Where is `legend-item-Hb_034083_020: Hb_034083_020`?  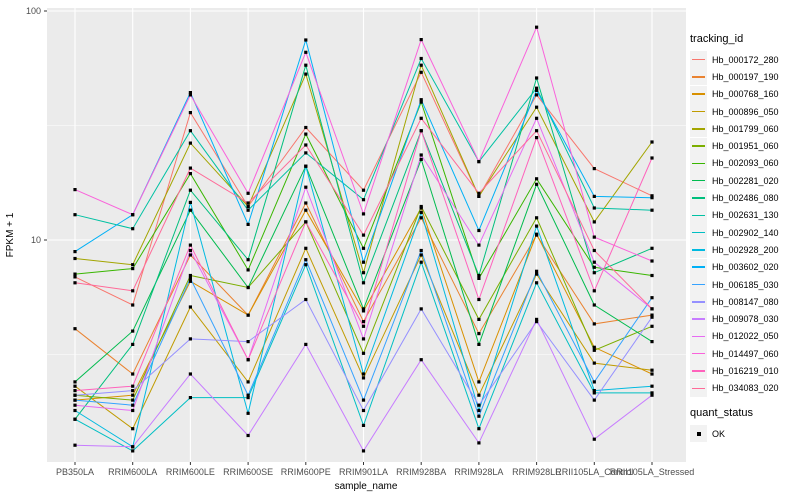 legend-item-Hb_034083_020: Hb_034083_020 is located at coordinates (745, 388).